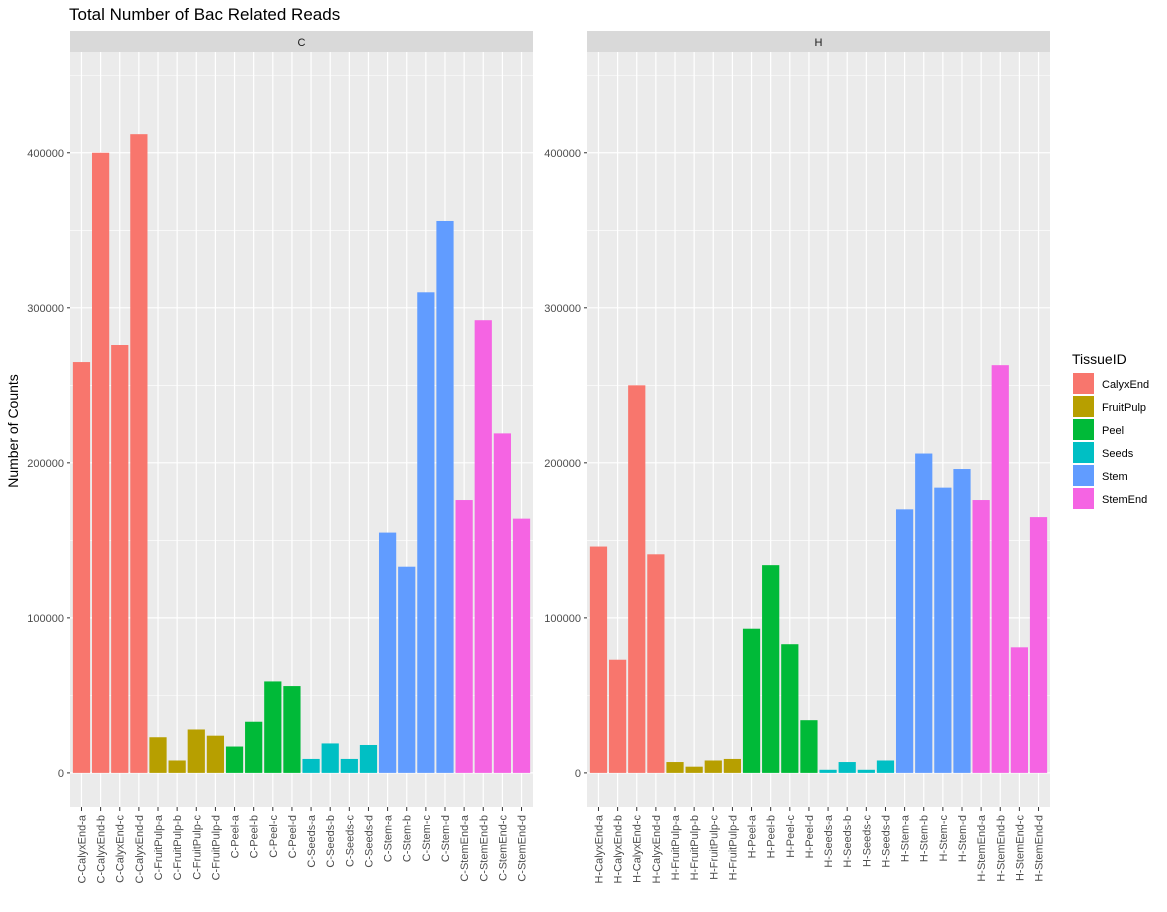 The image size is (1167, 912). I want to click on bar-H-Stem-b, so click(924, 613).